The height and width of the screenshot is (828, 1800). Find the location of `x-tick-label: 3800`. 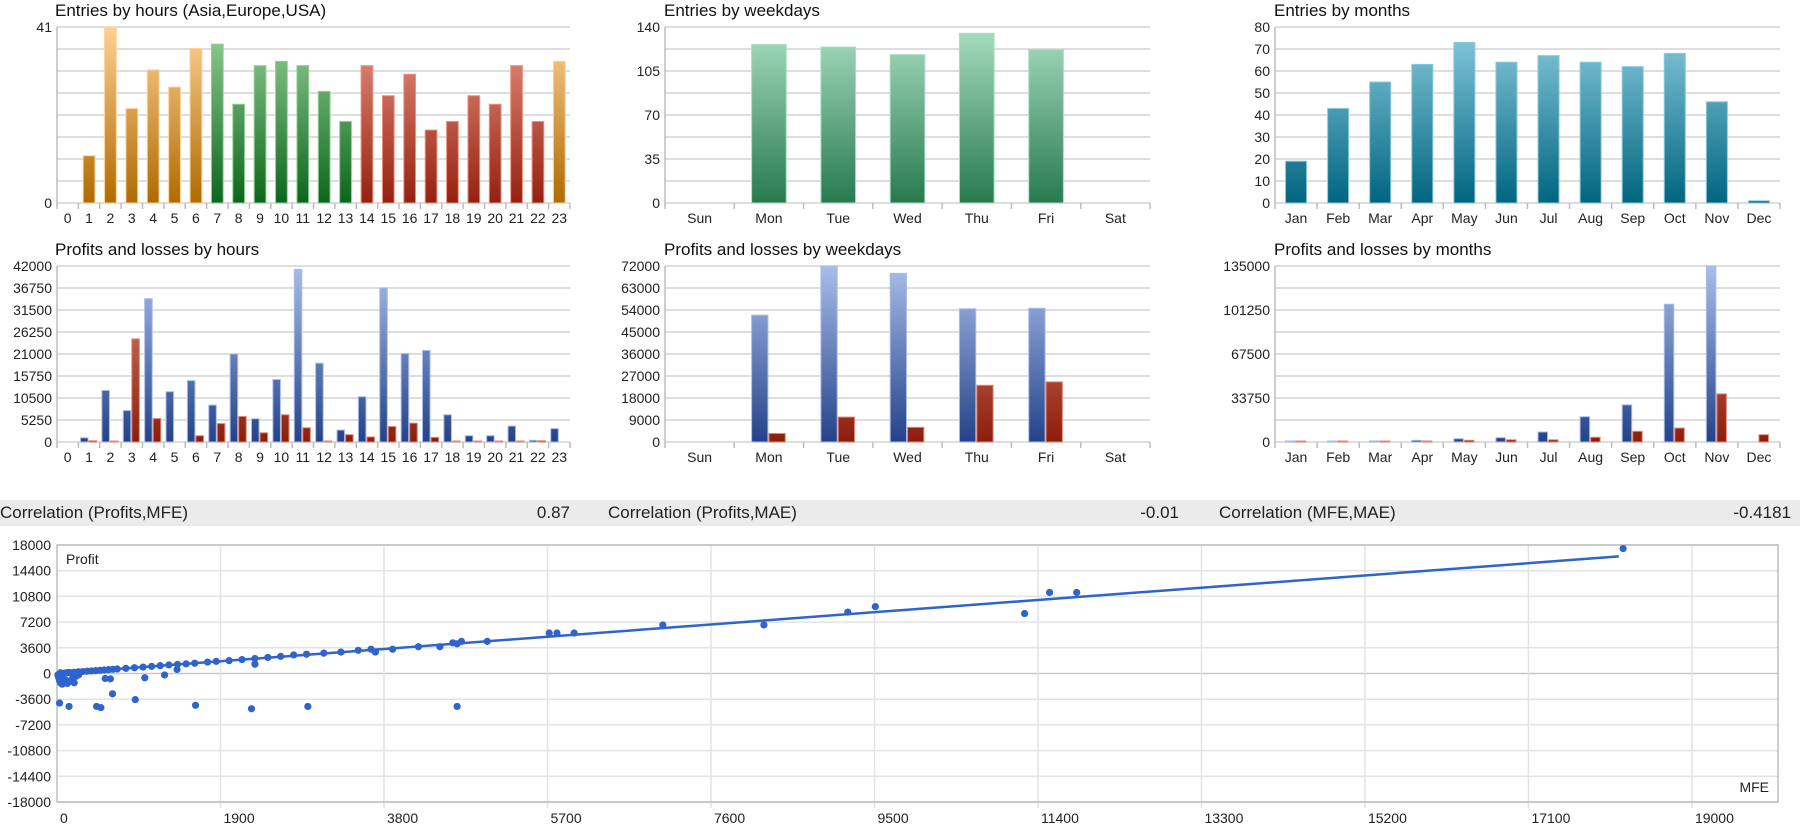

x-tick-label: 3800 is located at coordinates (402, 818).